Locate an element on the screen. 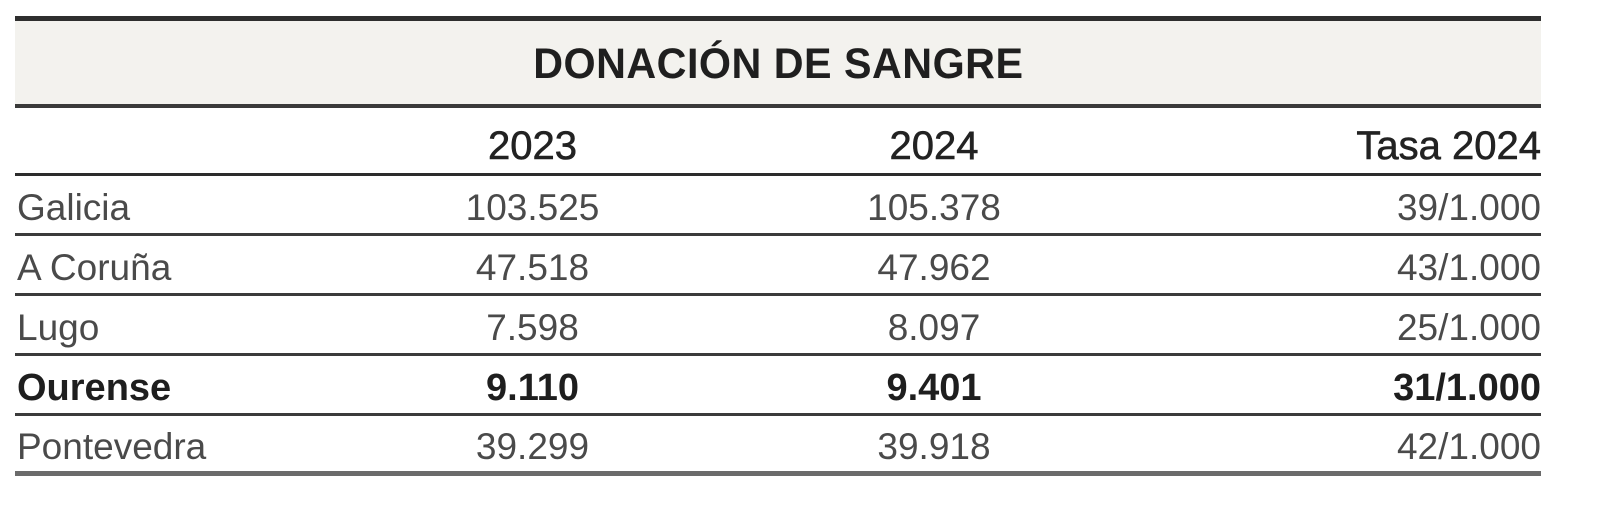  region-name: Pontevedra is located at coordinates (112, 446).